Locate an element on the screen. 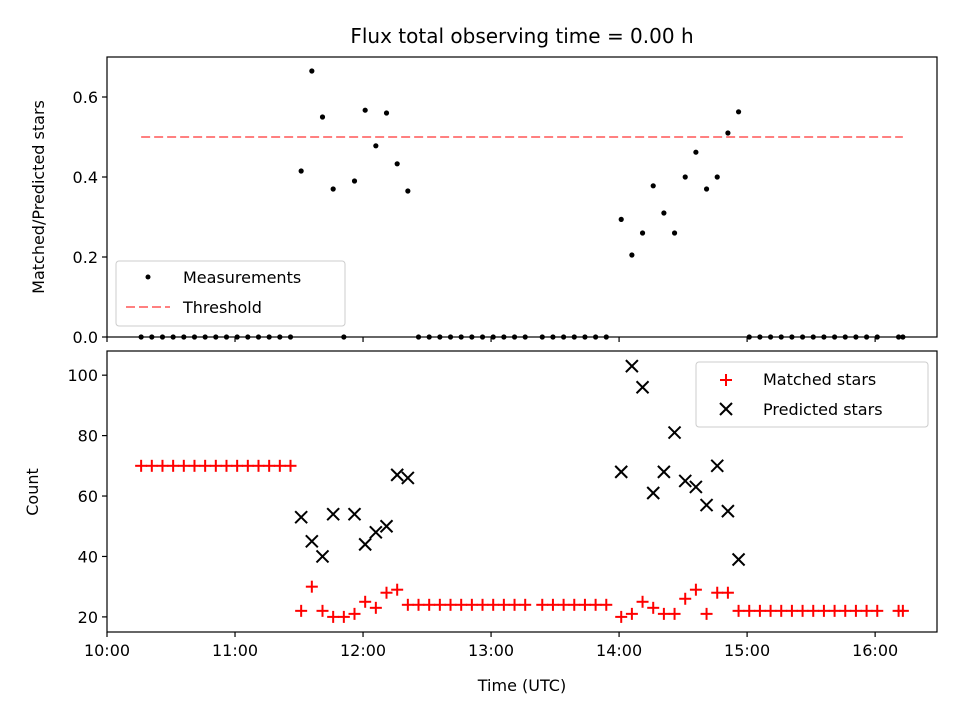 The height and width of the screenshot is (720, 960). top-legend: Measurements Threshold is located at coordinates (230, 293).